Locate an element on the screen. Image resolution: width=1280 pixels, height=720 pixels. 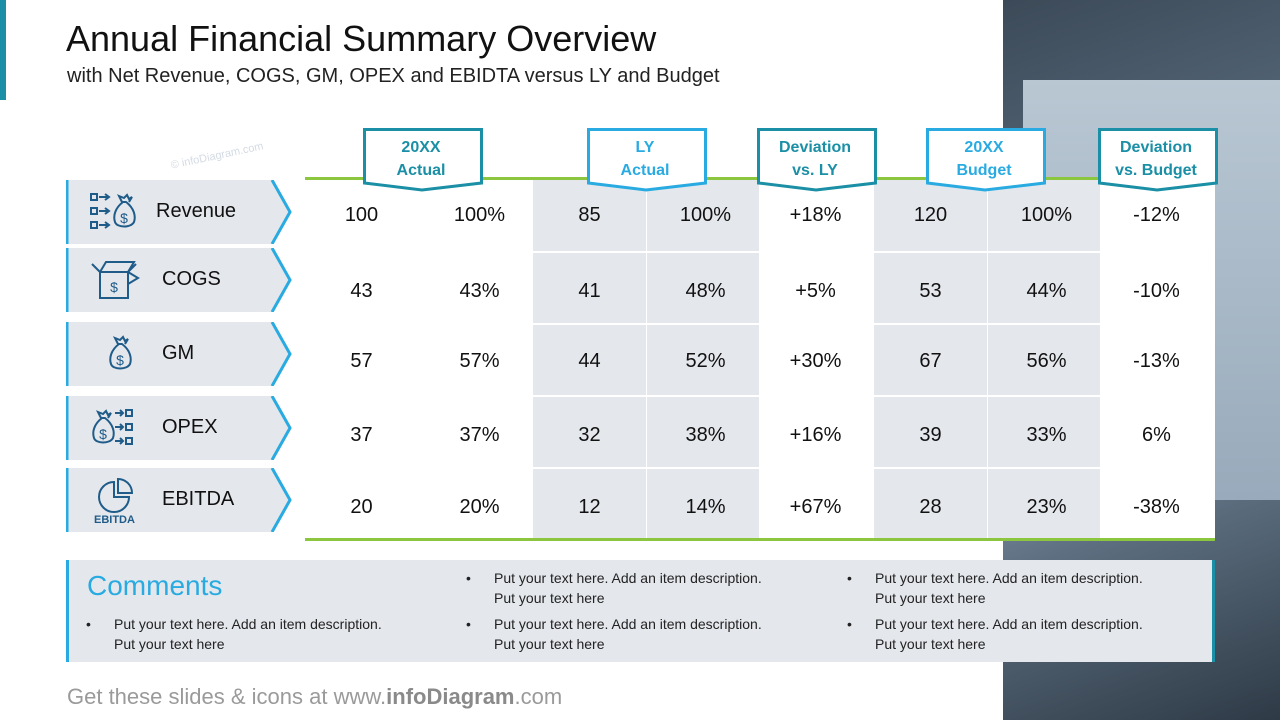
table-cell: 43 is located at coordinates (361, 291).